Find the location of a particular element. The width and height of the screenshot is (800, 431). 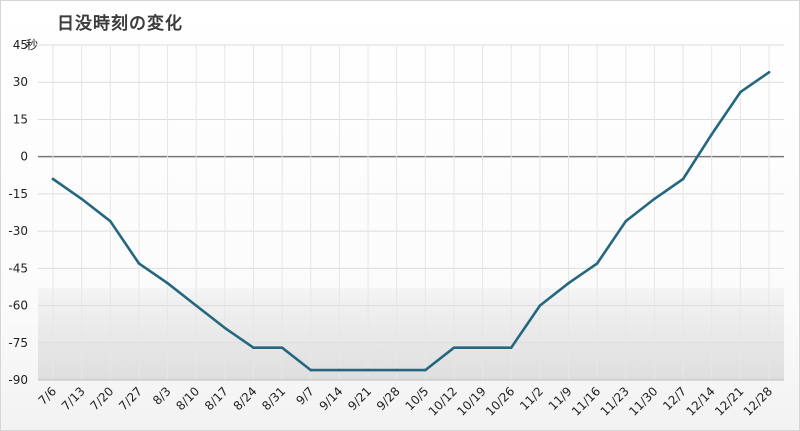

x-tick-label: 10/19 is located at coordinates (471, 401).